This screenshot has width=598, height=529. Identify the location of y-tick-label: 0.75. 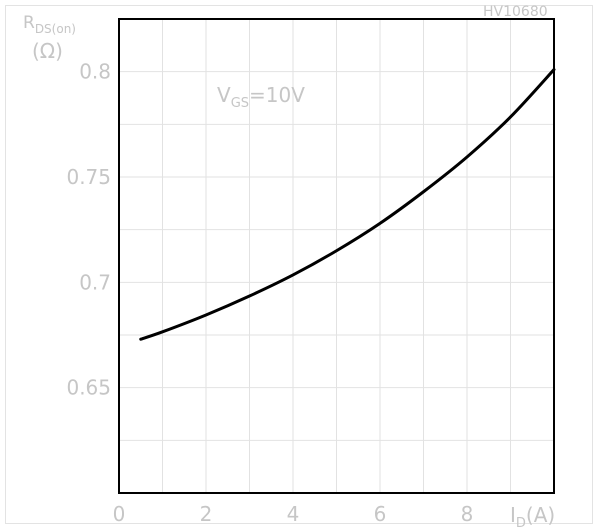
(88, 177).